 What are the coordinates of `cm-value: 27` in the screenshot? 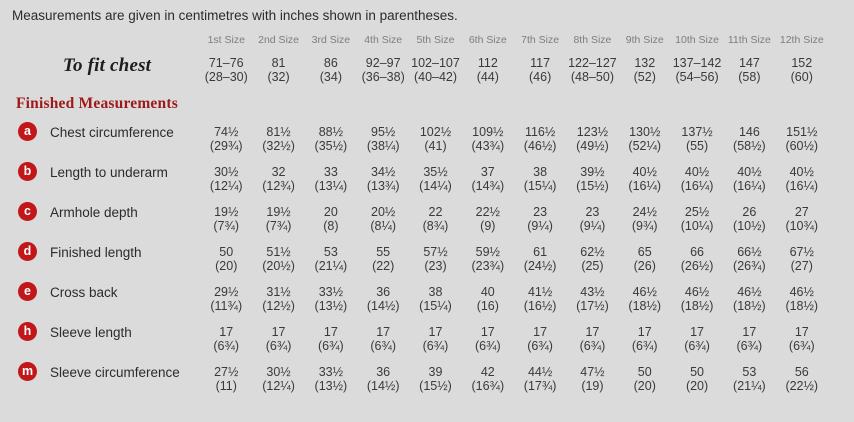 It's located at (801, 212).